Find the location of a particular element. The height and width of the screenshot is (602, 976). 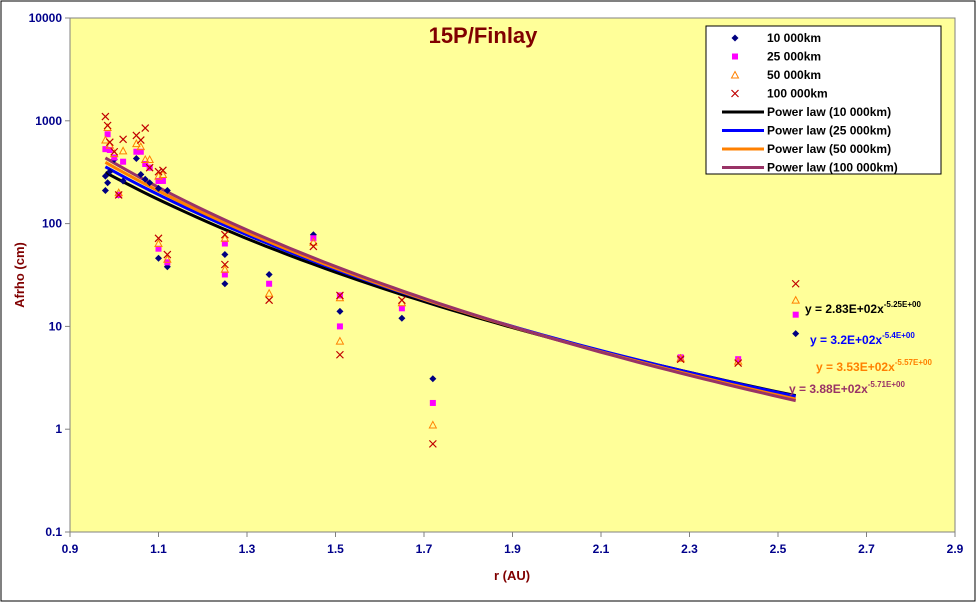

x-tick-label: 1.5 is located at coordinates (335, 549).